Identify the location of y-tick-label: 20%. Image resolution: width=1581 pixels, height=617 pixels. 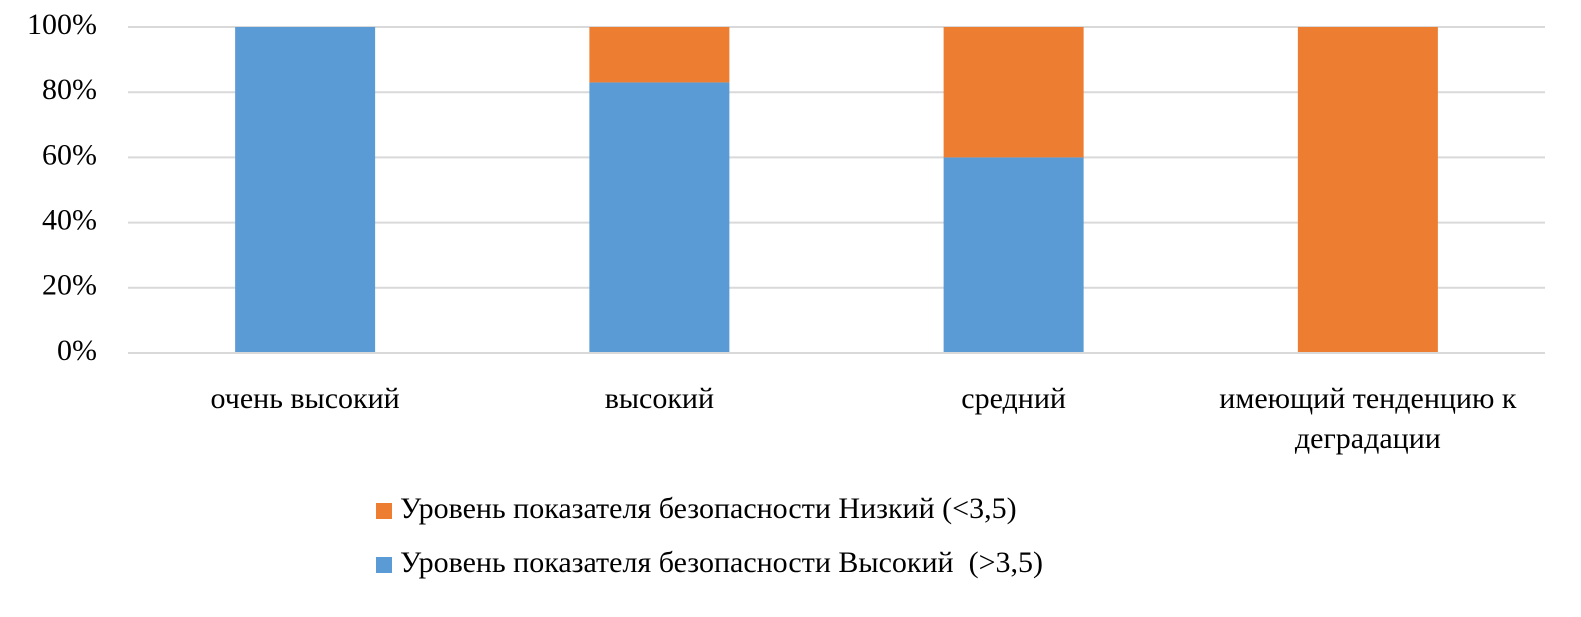
(69, 285).